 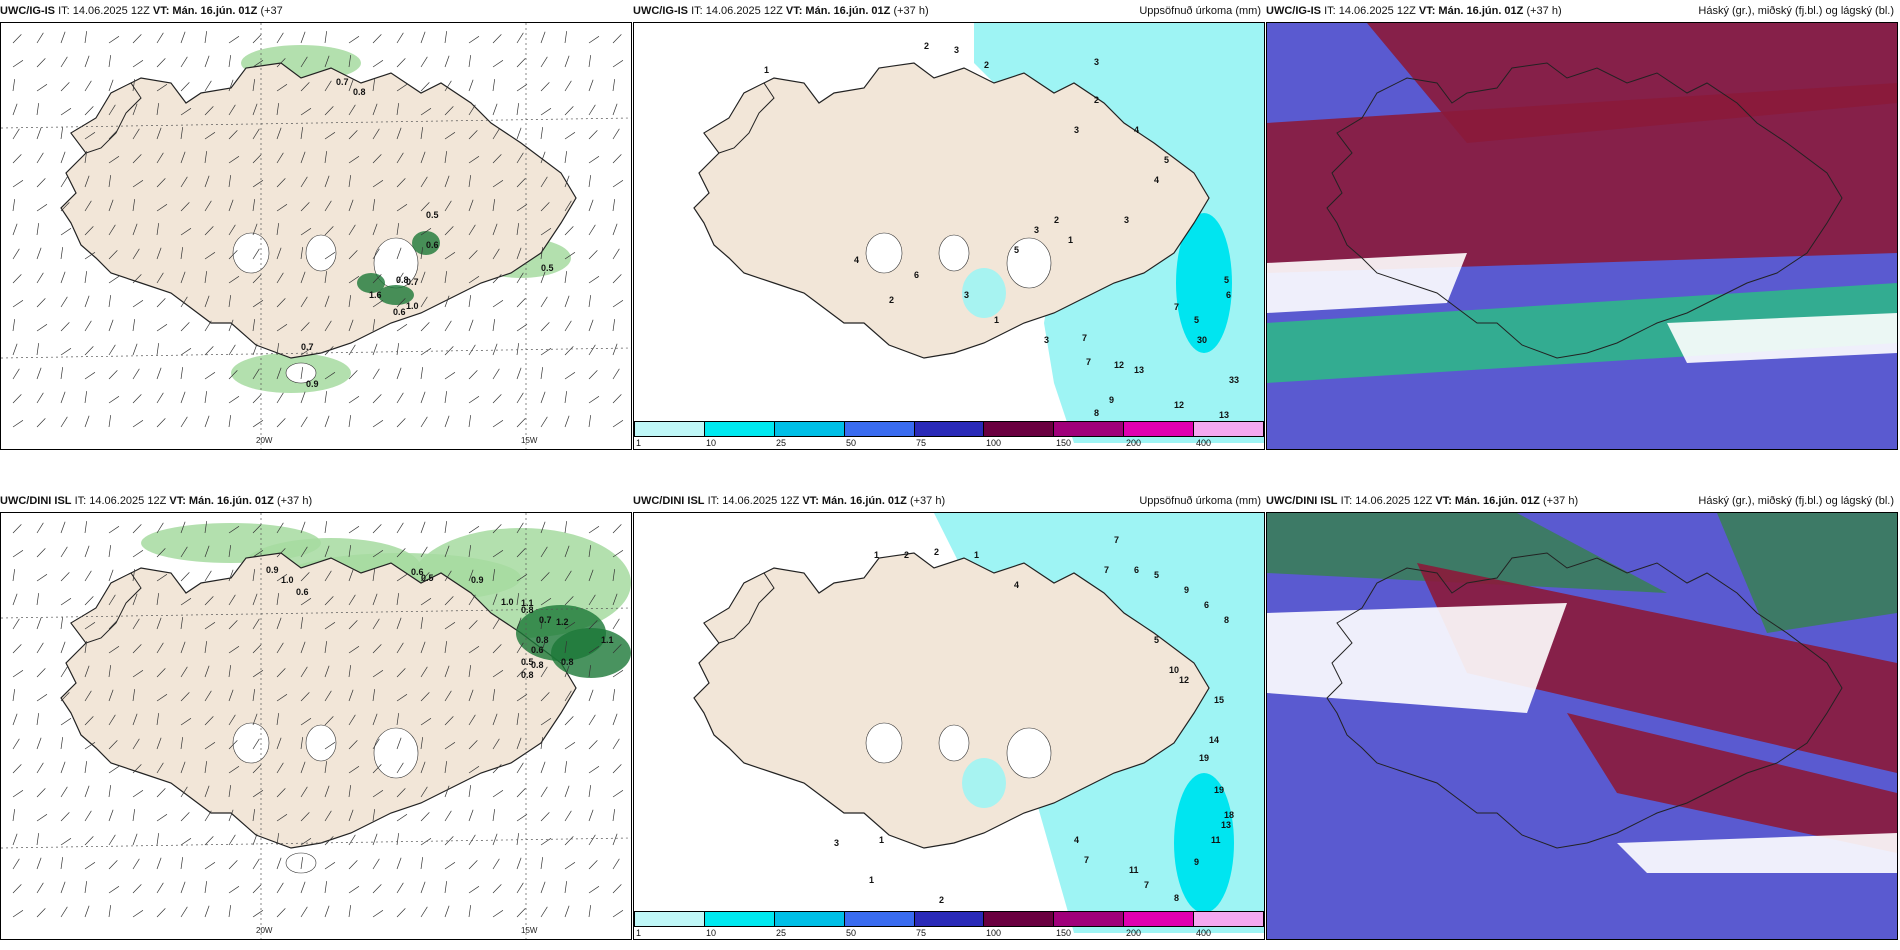 What do you see at coordinates (1204, 443) in the screenshot?
I see `colorbar-tick-label: 400` at bounding box center [1204, 443].